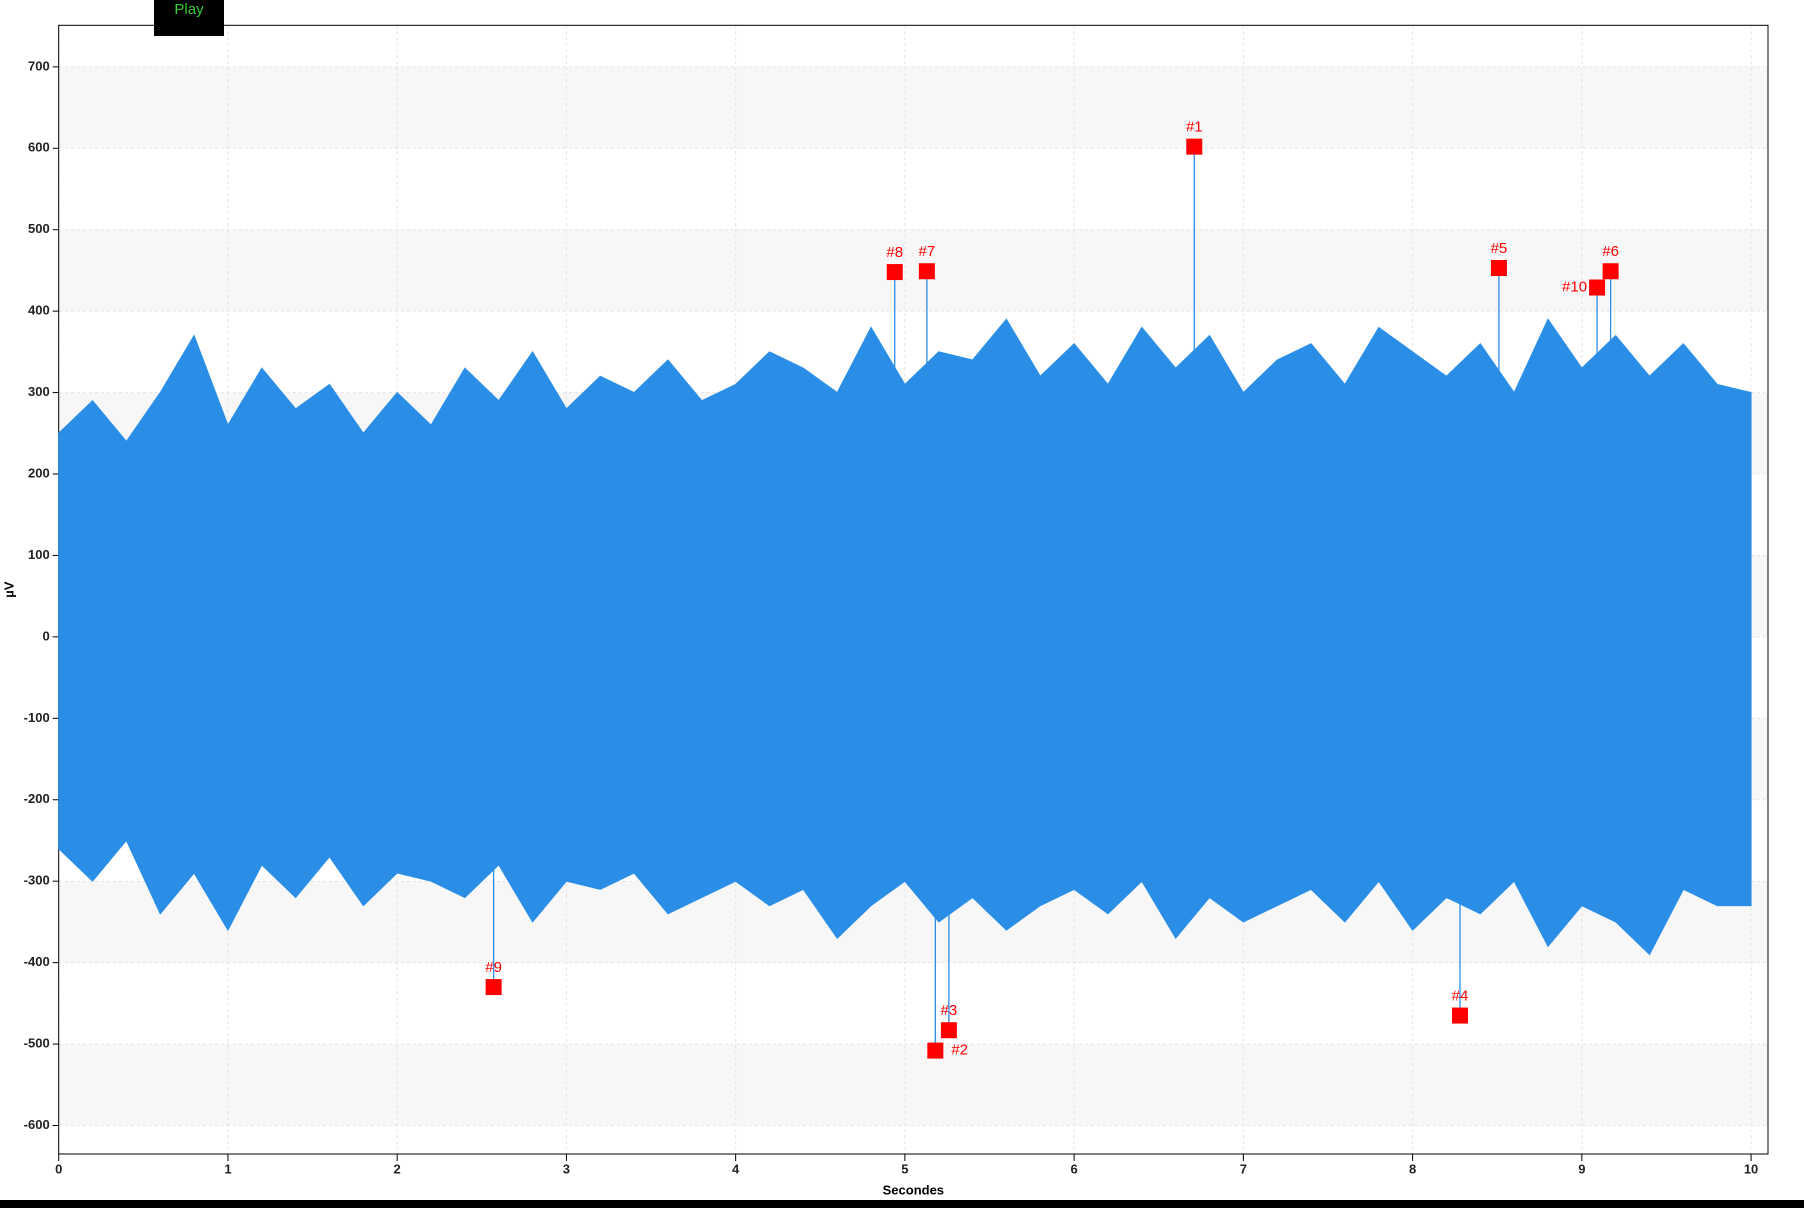 Image resolution: width=1804 pixels, height=1208 pixels. What do you see at coordinates (37, 717) in the screenshot?
I see `y-tick-label: -100` at bounding box center [37, 717].